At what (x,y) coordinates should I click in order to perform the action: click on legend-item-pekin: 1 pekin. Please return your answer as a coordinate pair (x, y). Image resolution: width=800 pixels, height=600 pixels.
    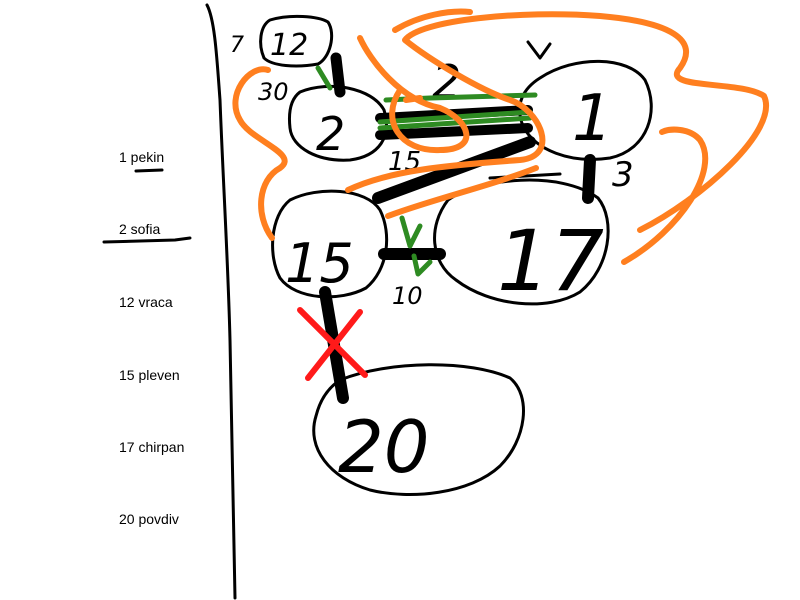
    Looking at the image, I should click on (142, 157).